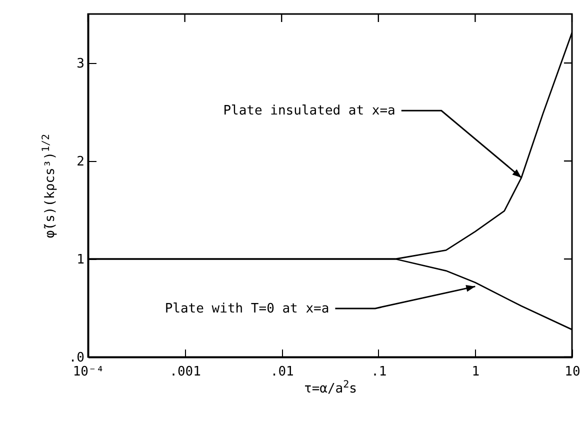 This screenshot has height=424, width=583. Describe the element at coordinates (76, 358) in the screenshot. I see `y-tick-label: .0` at that location.